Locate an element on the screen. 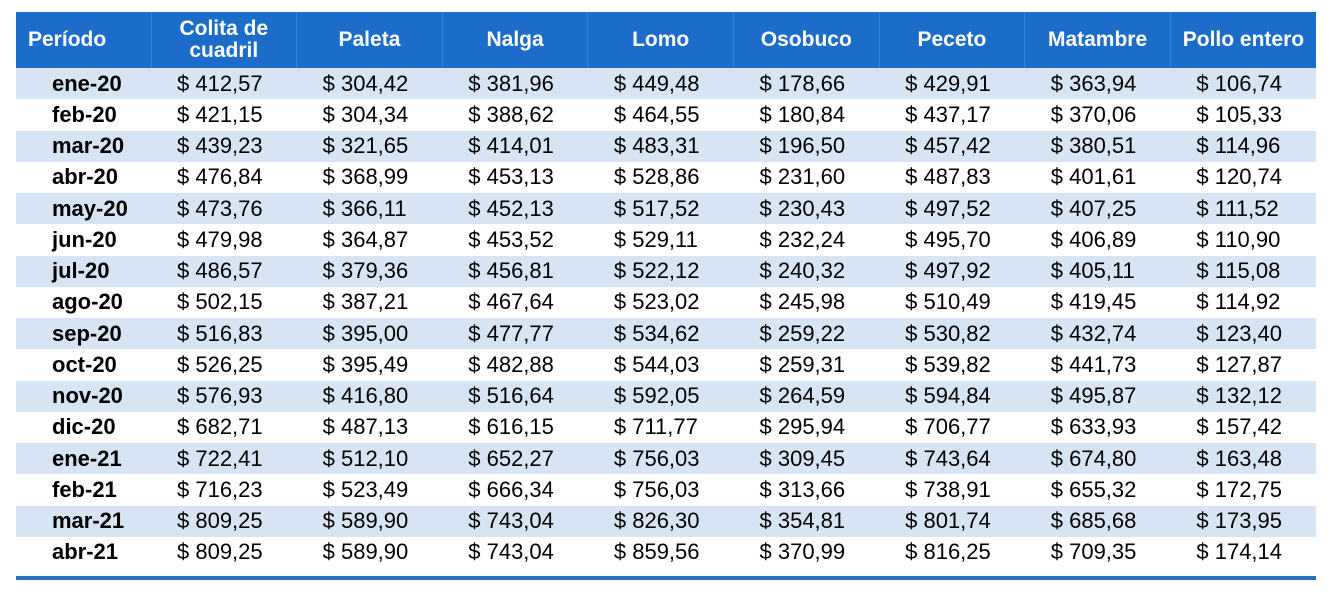 This screenshot has width=1336, height=595. price-cell: $ 487,83 is located at coordinates (952, 177).